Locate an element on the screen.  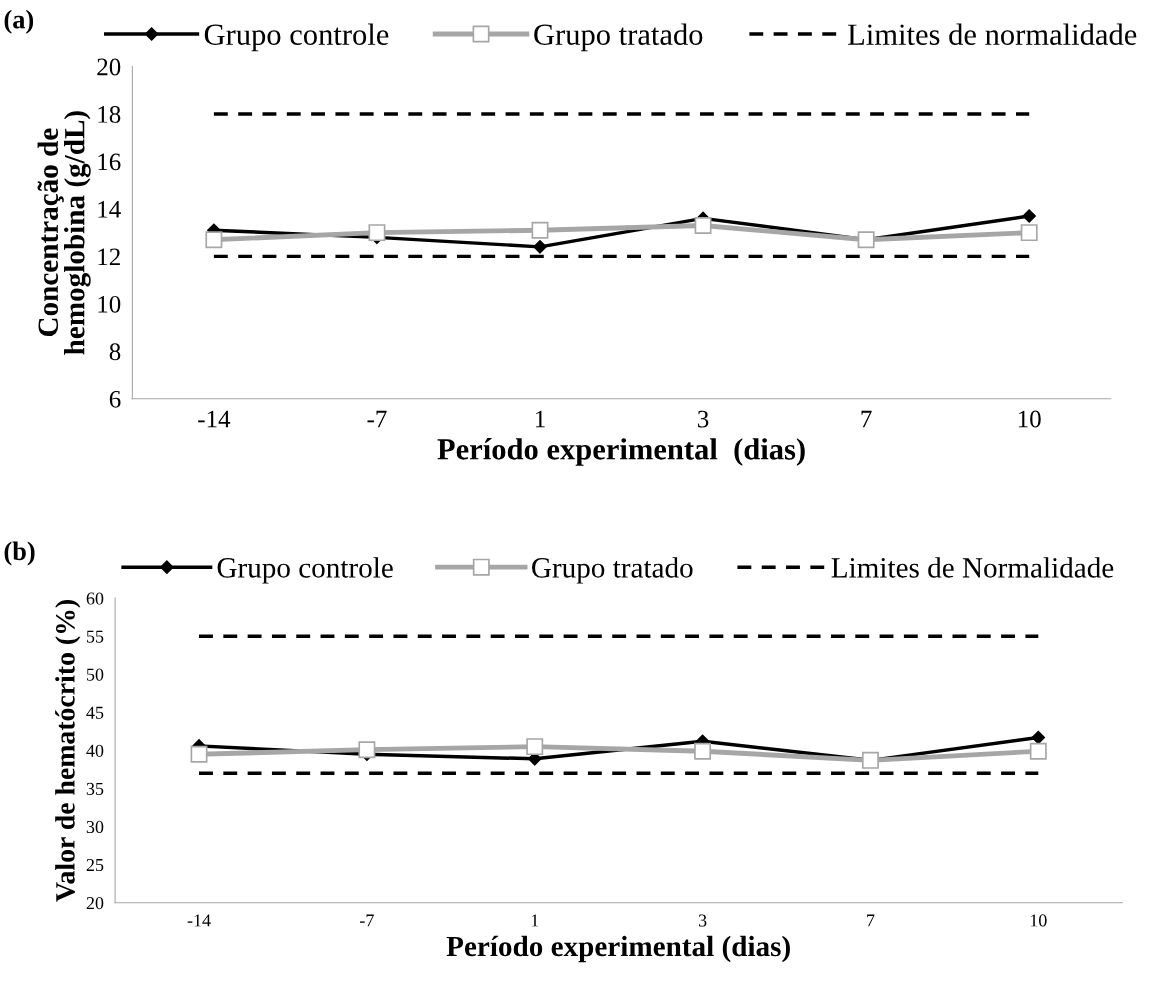
legend-label: Limites de normalidade is located at coordinates (992, 34).